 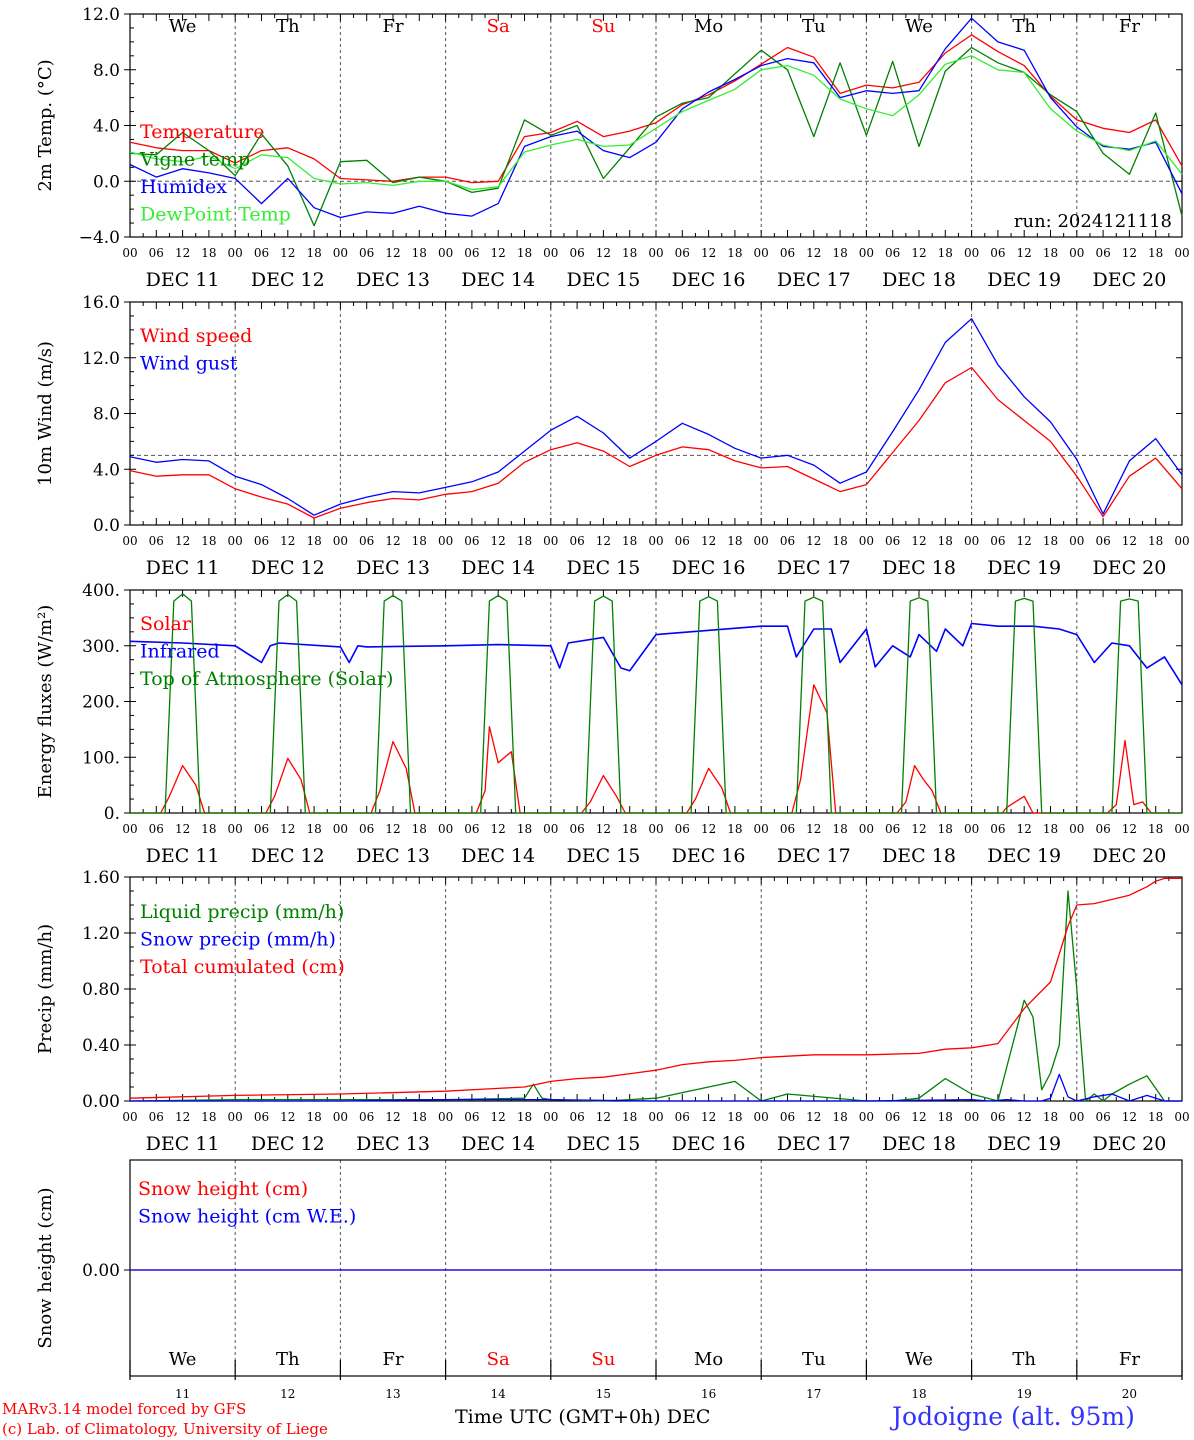 What do you see at coordinates (393, 856) in the screenshot?
I see `day-label: DEC 13` at bounding box center [393, 856].